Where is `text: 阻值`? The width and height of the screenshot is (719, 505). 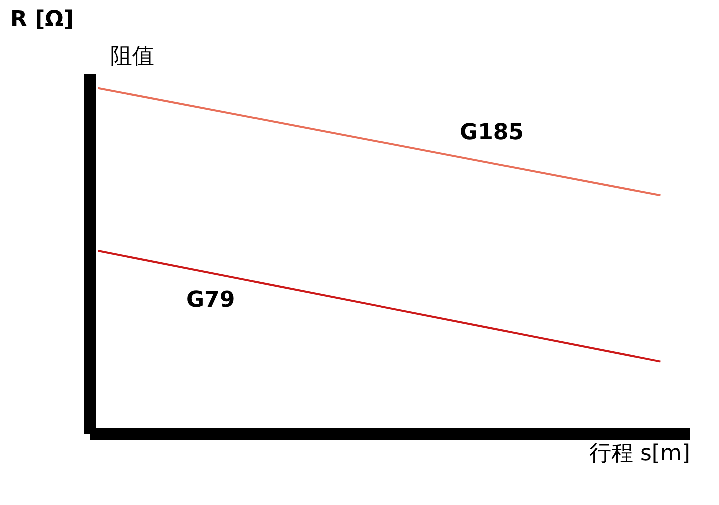 text: 阻值 is located at coordinates (132, 57).